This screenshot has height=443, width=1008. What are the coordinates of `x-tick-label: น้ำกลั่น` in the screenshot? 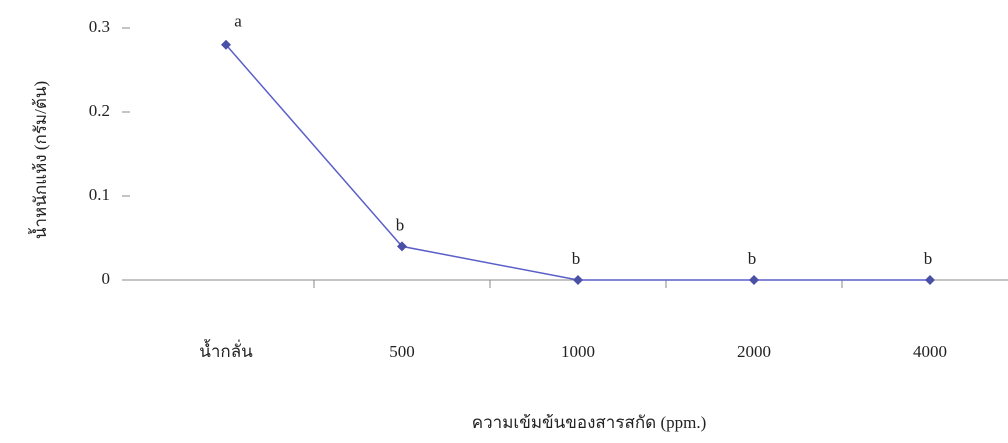 It's located at (226, 350).